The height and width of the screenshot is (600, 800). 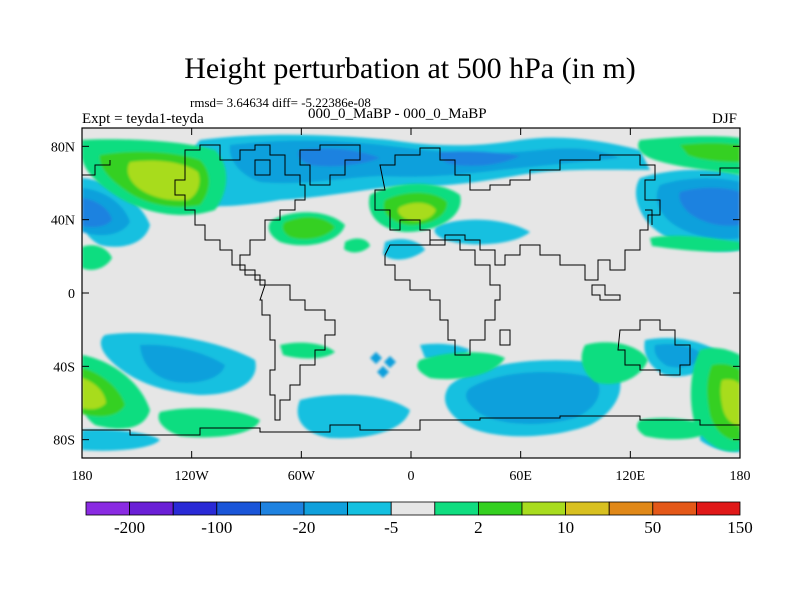 I want to click on indonesia-outline, so click(x=606, y=292).